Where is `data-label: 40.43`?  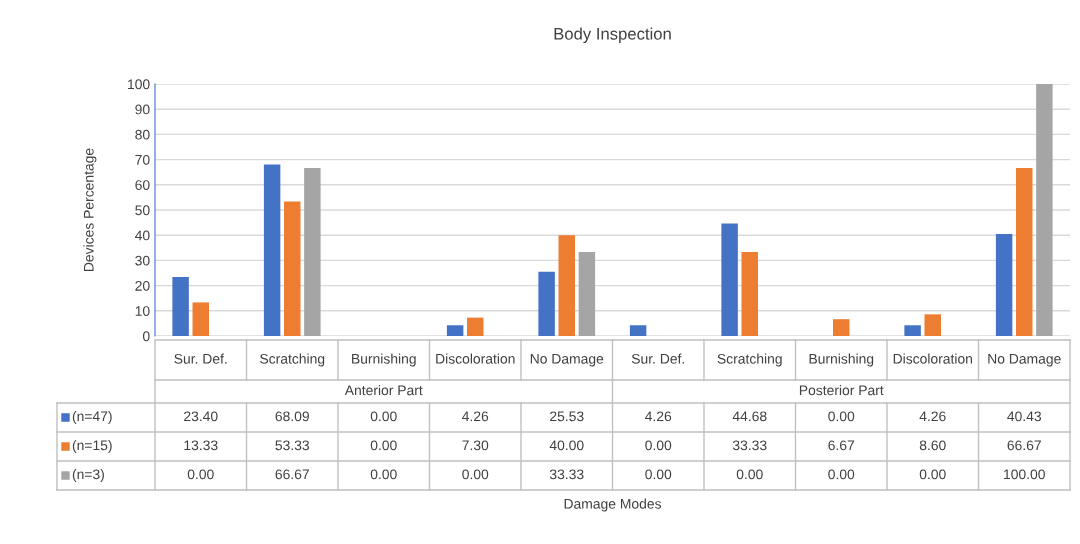 data-label: 40.43 is located at coordinates (1024, 416).